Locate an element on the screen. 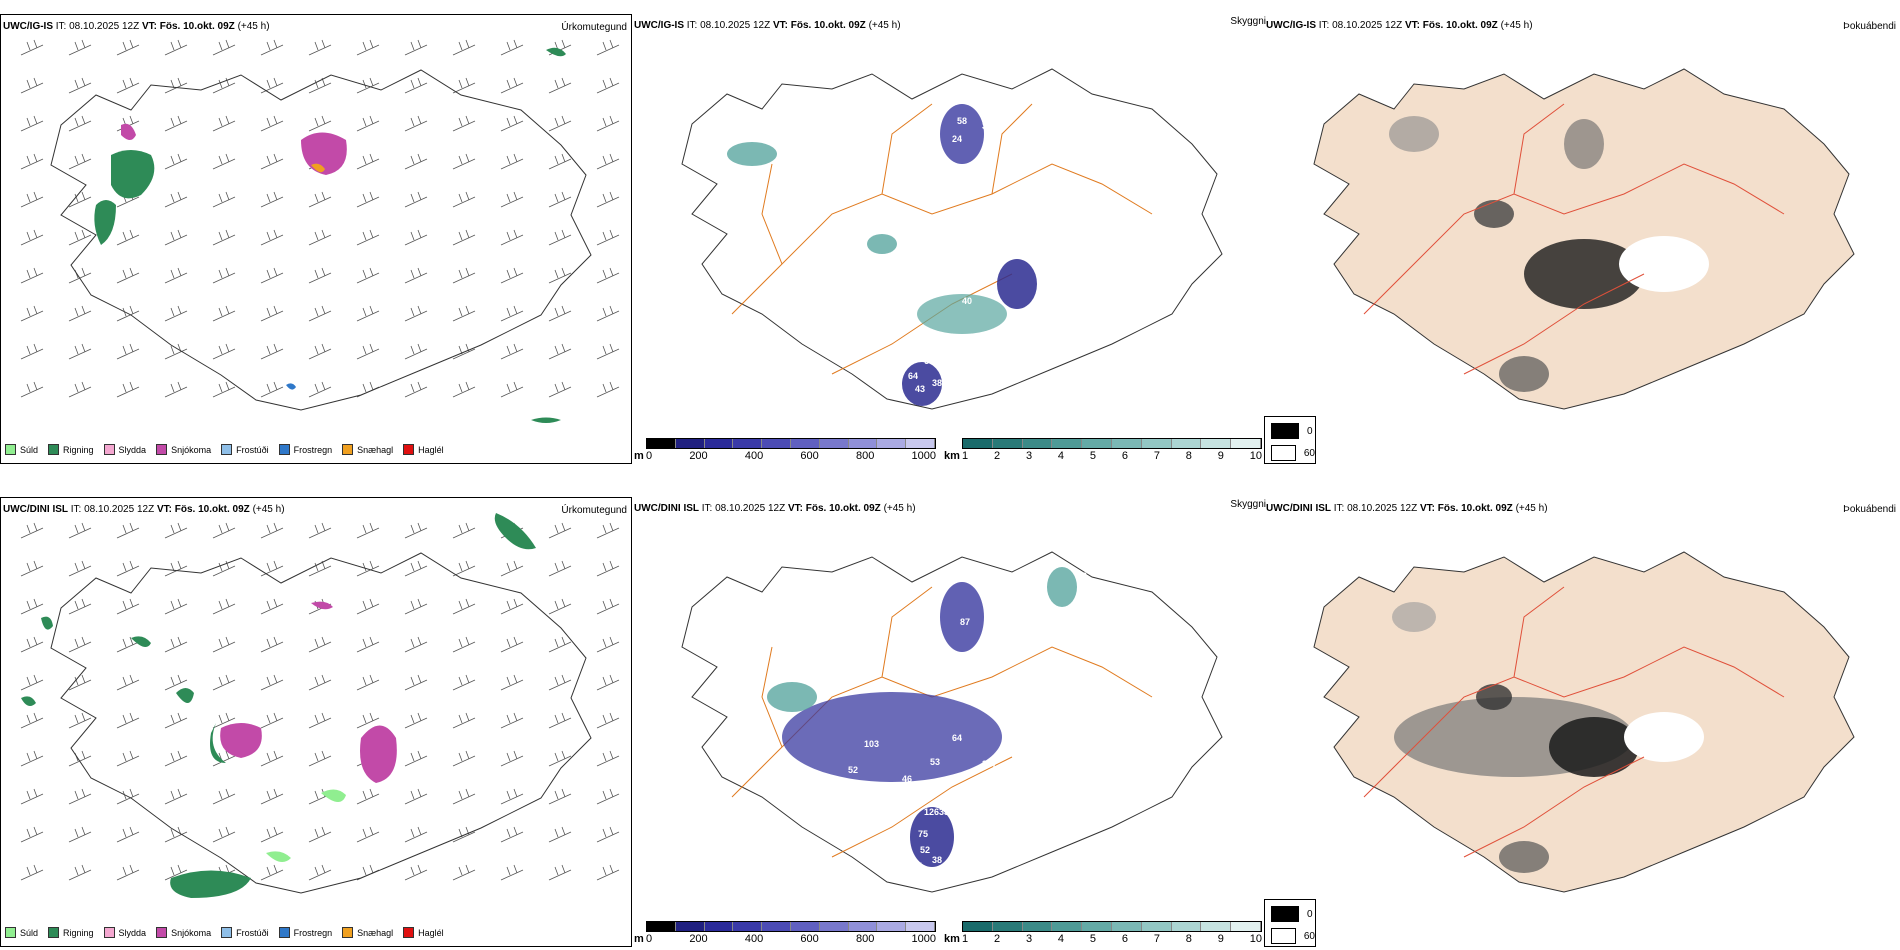 The height and width of the screenshot is (950, 1900). road-network is located at coordinates (1574, 239).